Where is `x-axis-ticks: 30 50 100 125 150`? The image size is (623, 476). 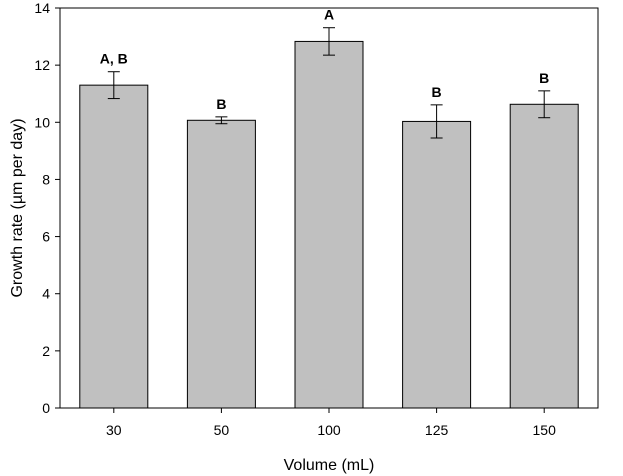
x-axis-ticks: 30 50 100 125 150 is located at coordinates (331, 423).